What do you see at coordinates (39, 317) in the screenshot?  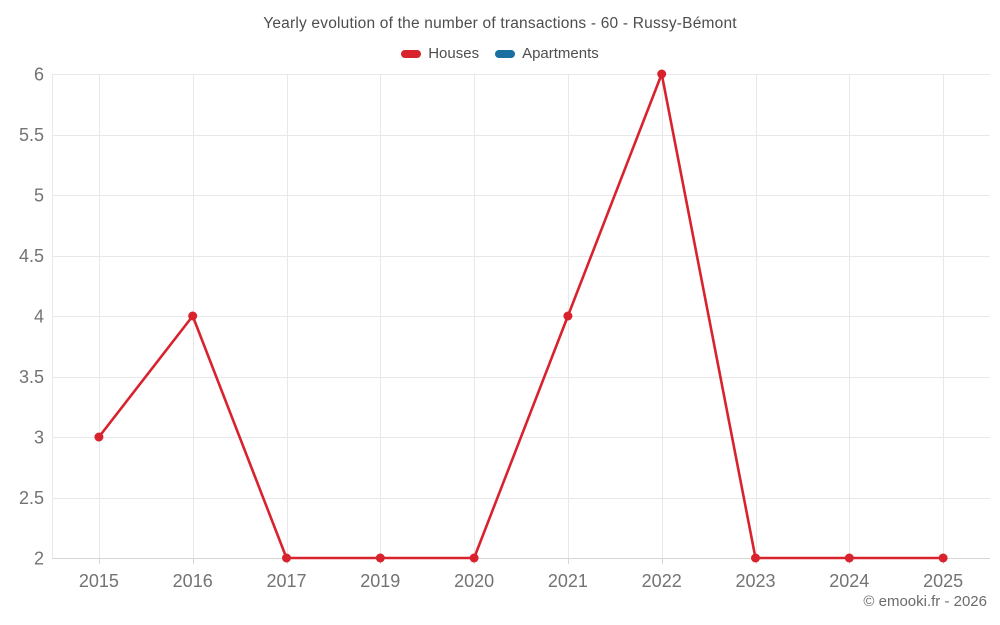 I see `y-axis-tick-label: 4` at bounding box center [39, 317].